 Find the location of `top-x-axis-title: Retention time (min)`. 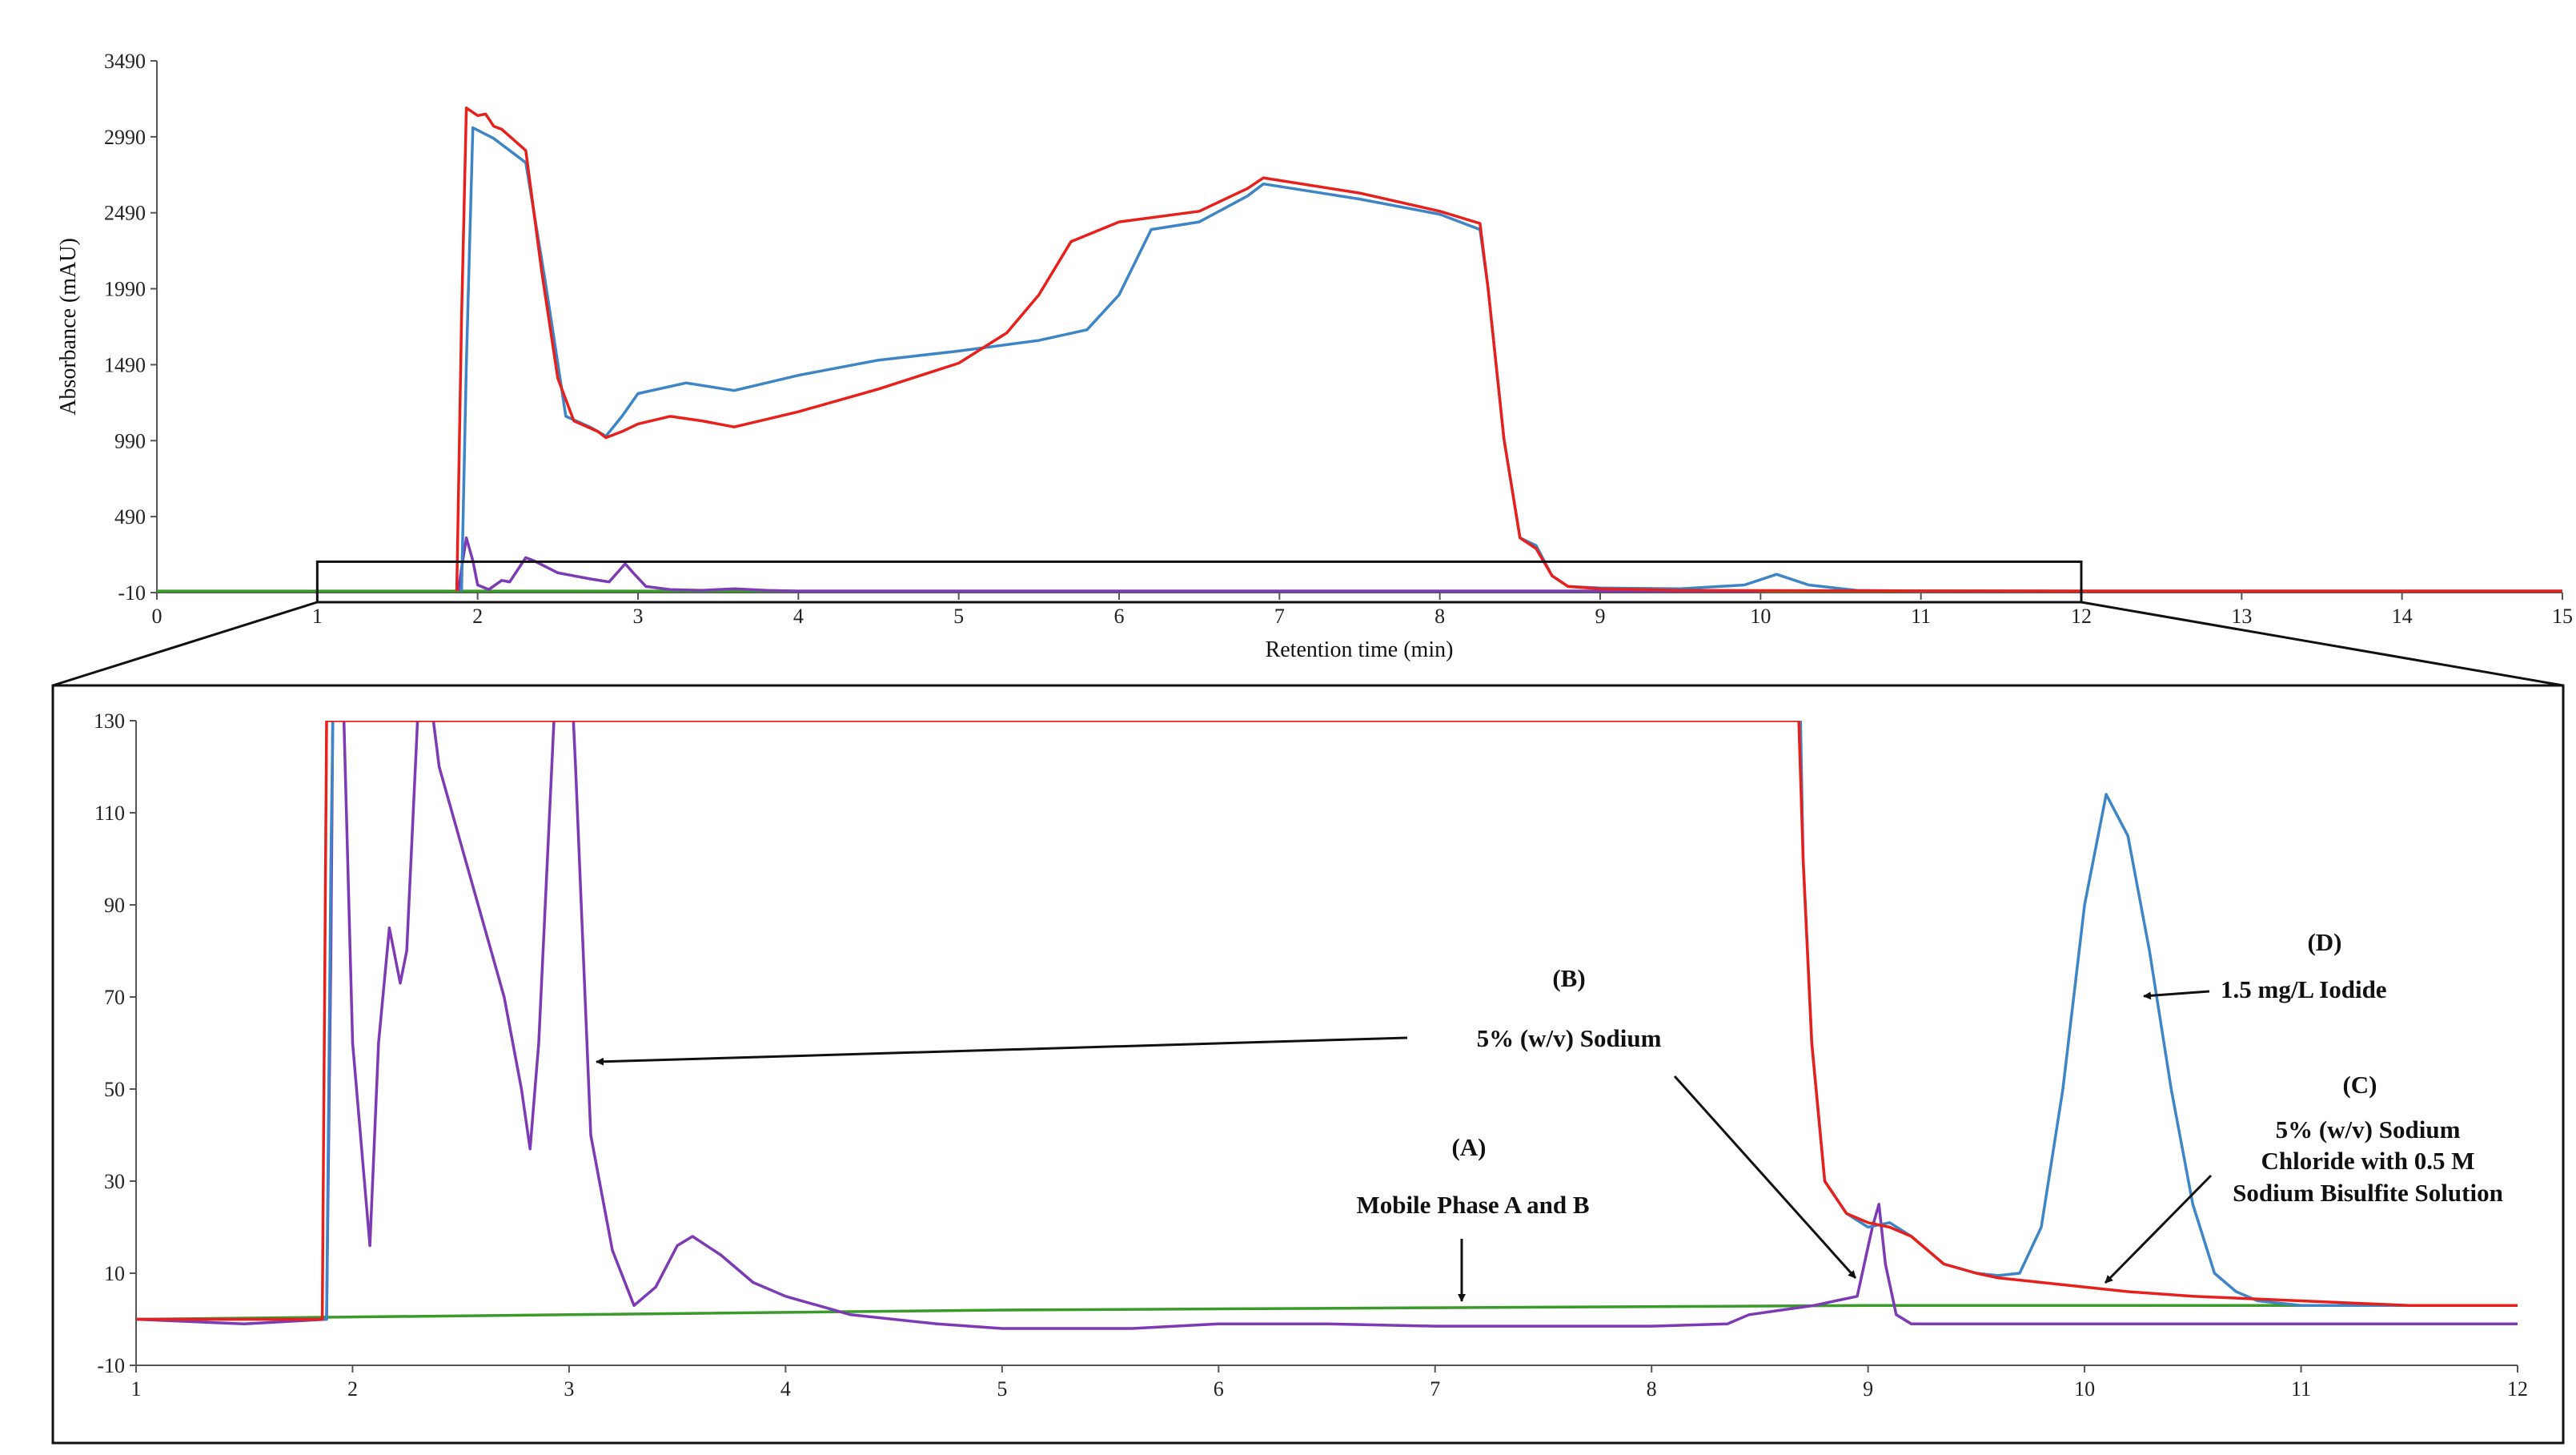

top-x-axis-title: Retention time (min) is located at coordinates (1360, 649).